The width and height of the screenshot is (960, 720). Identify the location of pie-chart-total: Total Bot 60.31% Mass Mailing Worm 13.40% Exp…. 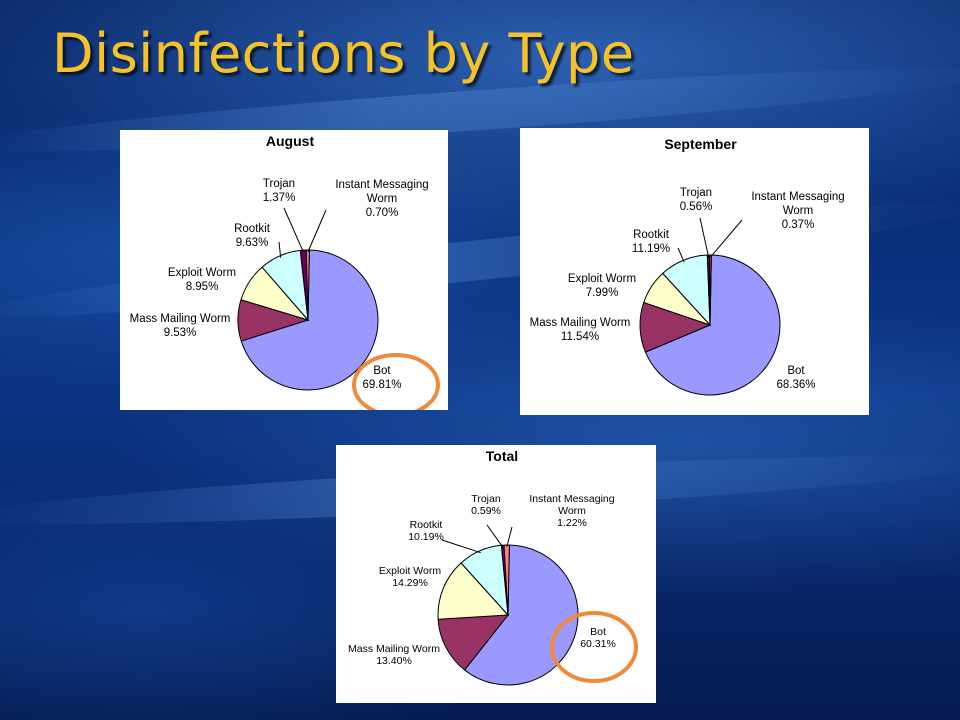
(493, 567).